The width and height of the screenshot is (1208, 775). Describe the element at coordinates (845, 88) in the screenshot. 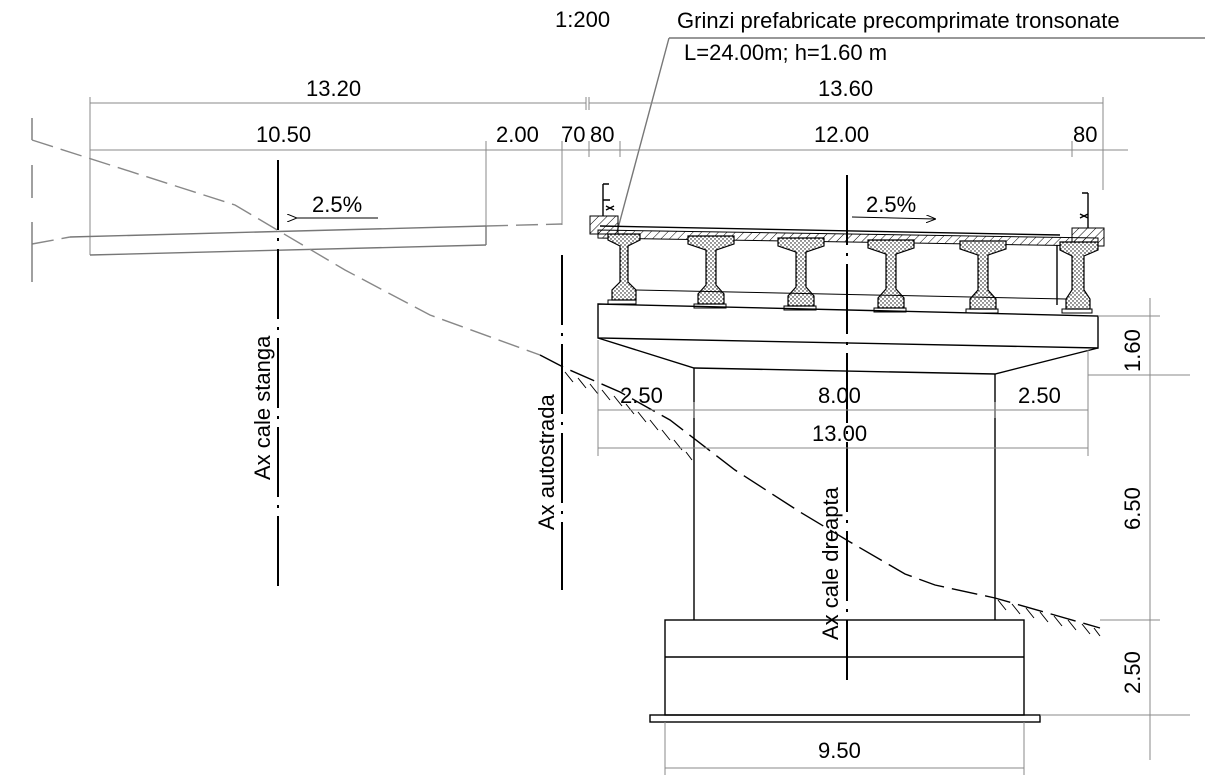

I see `dim-right-total: 13.60` at that location.